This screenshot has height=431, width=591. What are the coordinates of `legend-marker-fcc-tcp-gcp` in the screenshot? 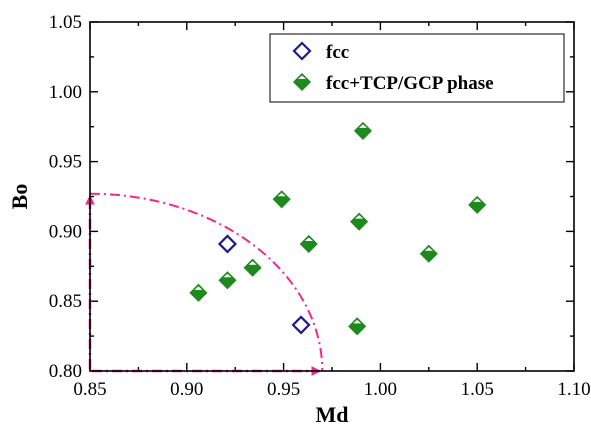 It's located at (302, 82).